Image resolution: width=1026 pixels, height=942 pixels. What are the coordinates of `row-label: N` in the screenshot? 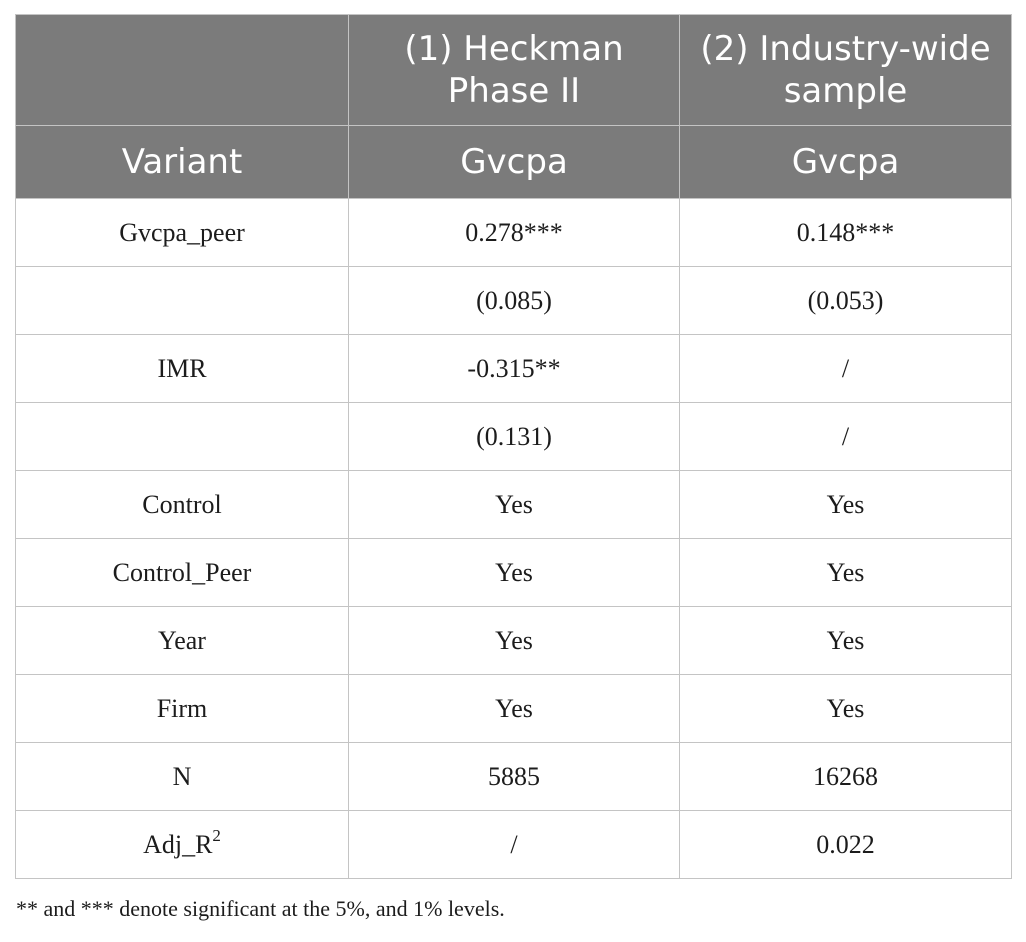 It's located at (182, 776).